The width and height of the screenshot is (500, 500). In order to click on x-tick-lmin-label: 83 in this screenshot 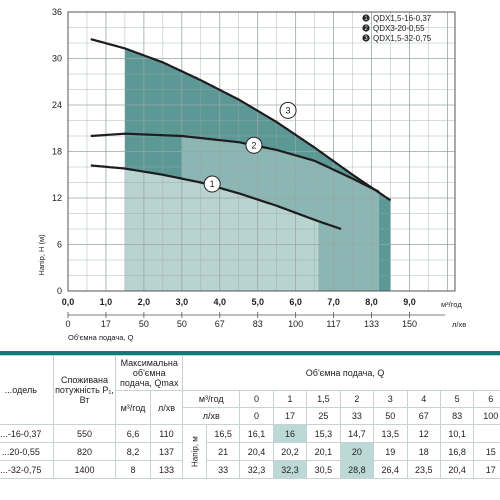, I will do `click(258, 324)`.